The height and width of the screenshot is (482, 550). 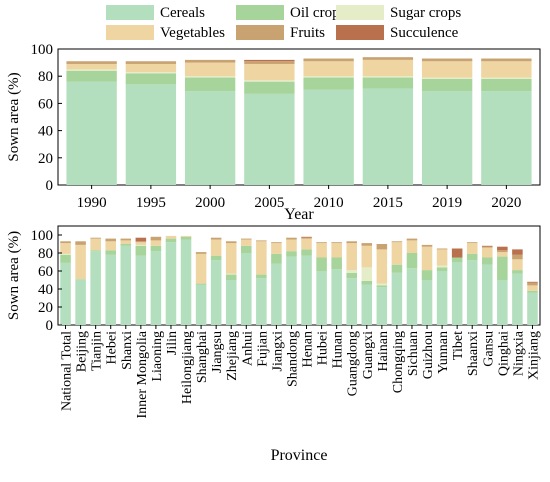 I want to click on bar-tianjin-oil-crops, so click(x=95, y=251).